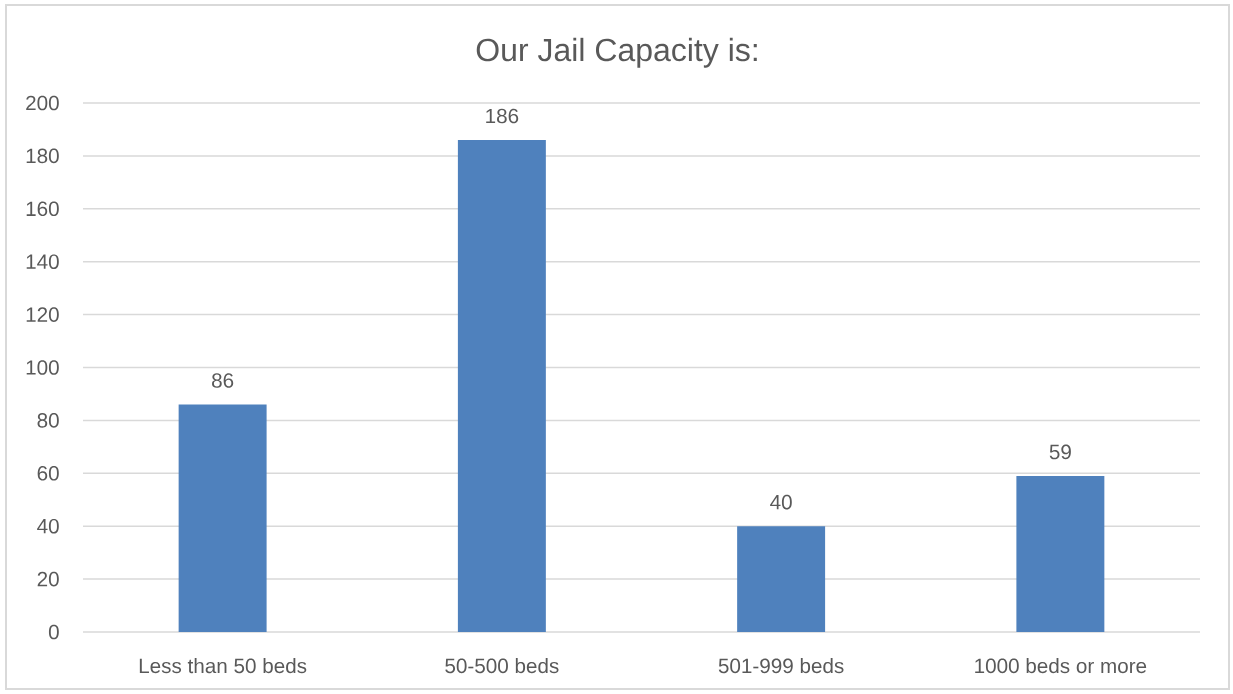  What do you see at coordinates (42, 156) in the screenshot?
I see `y-tick-label: 180` at bounding box center [42, 156].